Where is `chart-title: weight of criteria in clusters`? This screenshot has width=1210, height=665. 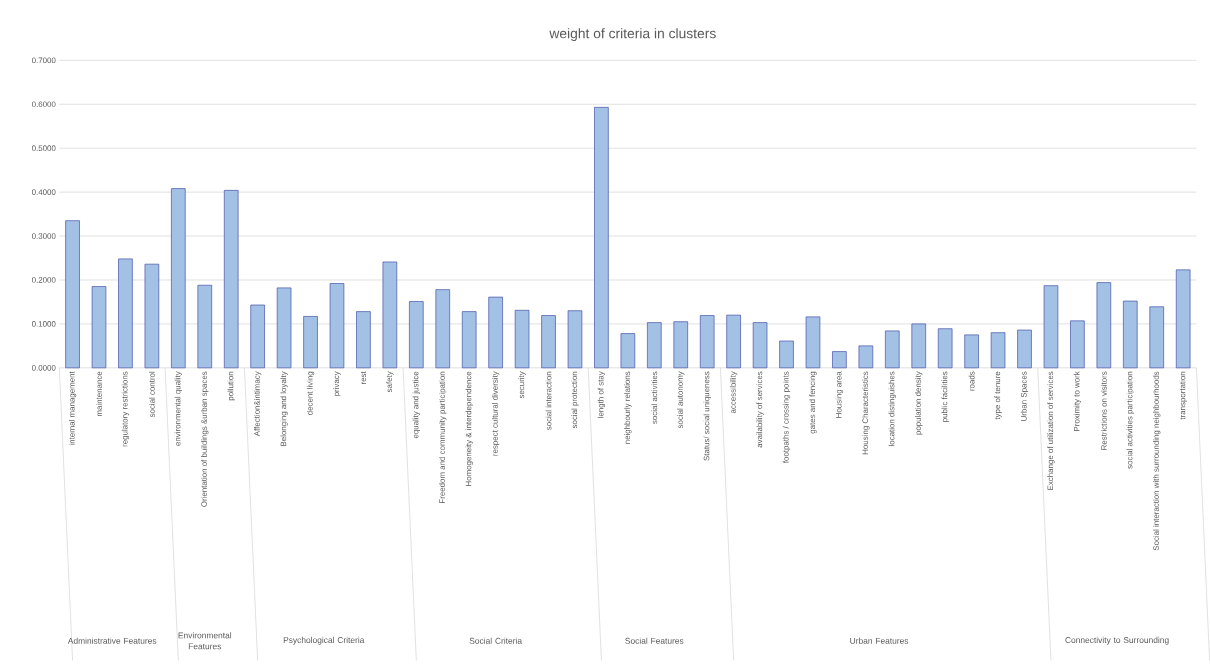
chart-title: weight of criteria in clusters is located at coordinates (632, 34).